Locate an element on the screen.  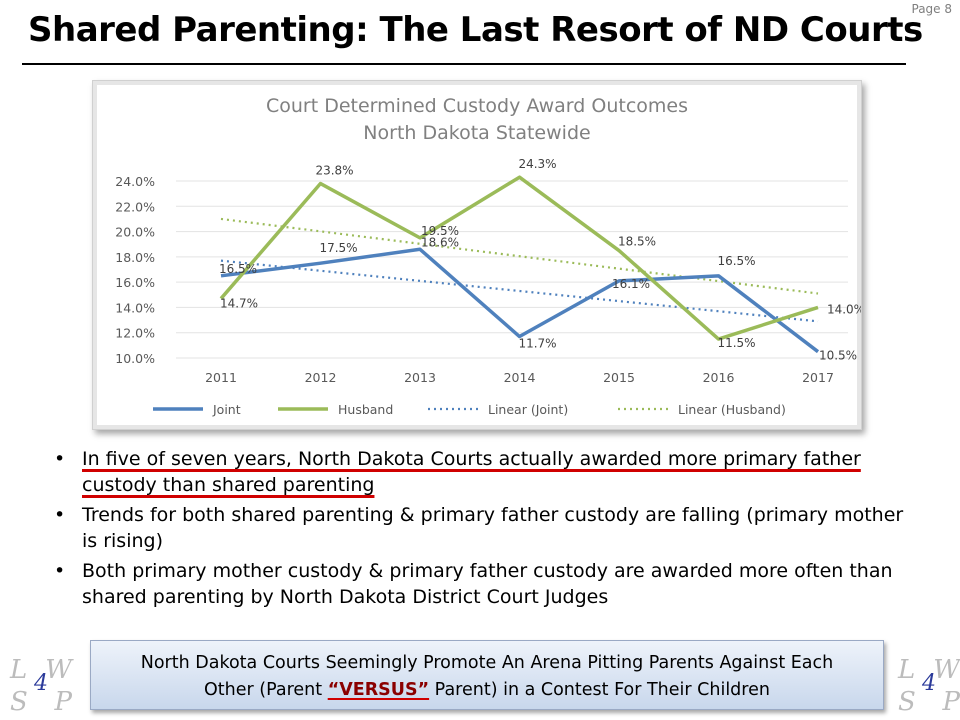
data-label: 17.5% is located at coordinates (338, 248).